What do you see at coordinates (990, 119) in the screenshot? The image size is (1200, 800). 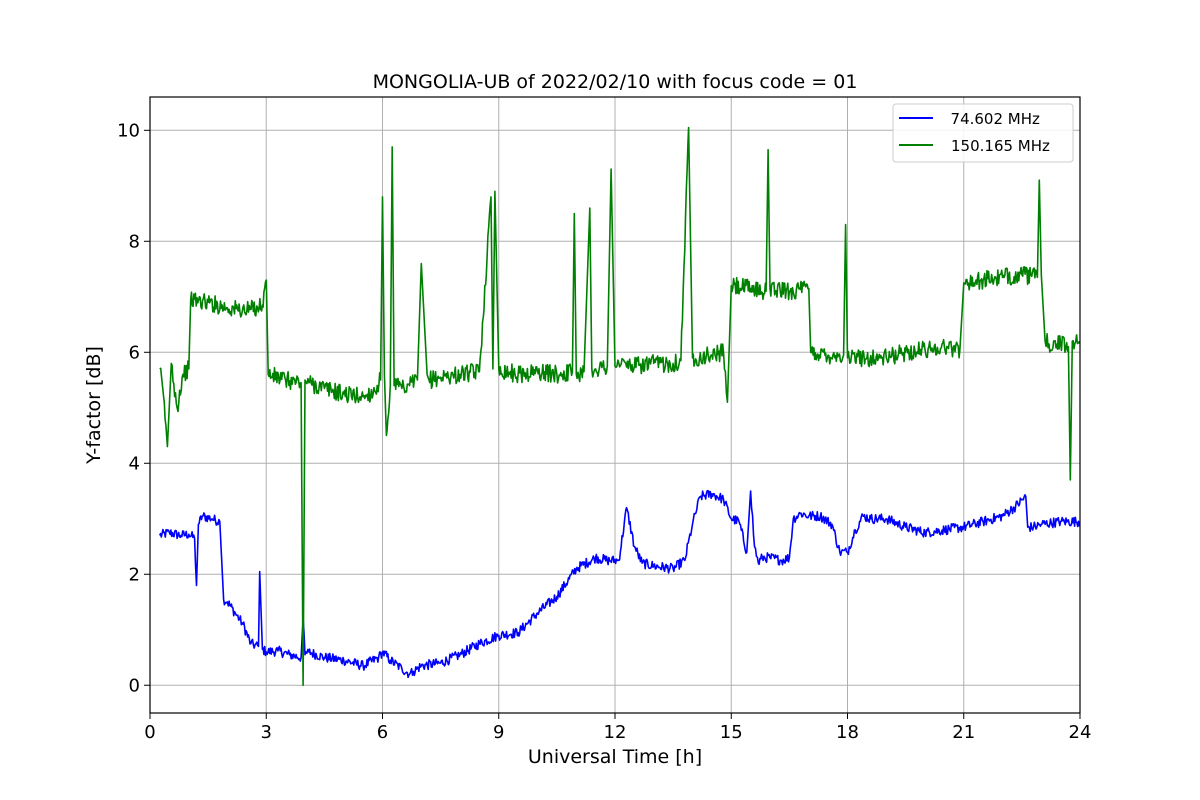 I see `legend-label-74mhz: 74.602 MHz` at bounding box center [990, 119].